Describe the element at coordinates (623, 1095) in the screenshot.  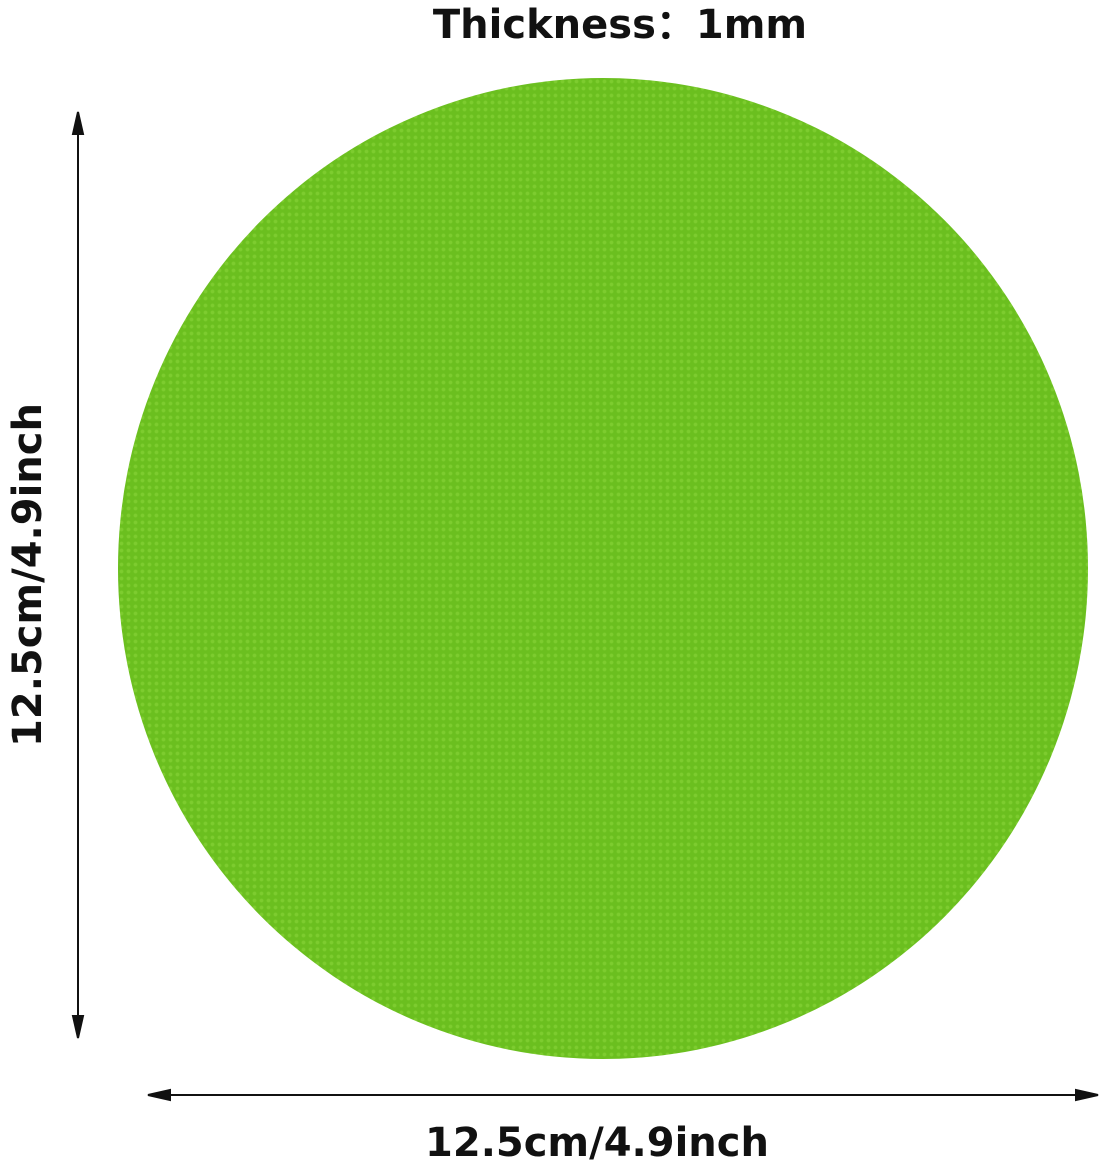
I see `horizontal-dimension-arrow` at that location.